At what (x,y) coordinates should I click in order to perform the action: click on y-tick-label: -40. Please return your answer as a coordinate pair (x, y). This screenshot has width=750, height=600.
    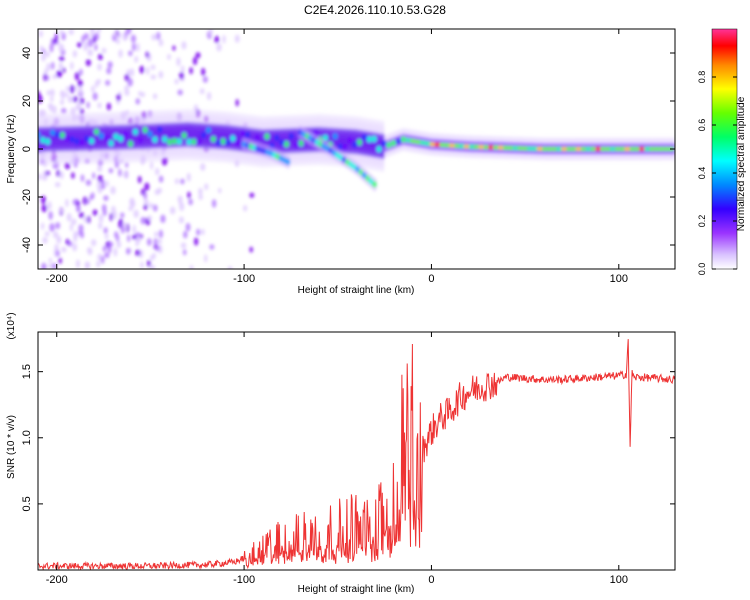
    Looking at the image, I should click on (27, 245).